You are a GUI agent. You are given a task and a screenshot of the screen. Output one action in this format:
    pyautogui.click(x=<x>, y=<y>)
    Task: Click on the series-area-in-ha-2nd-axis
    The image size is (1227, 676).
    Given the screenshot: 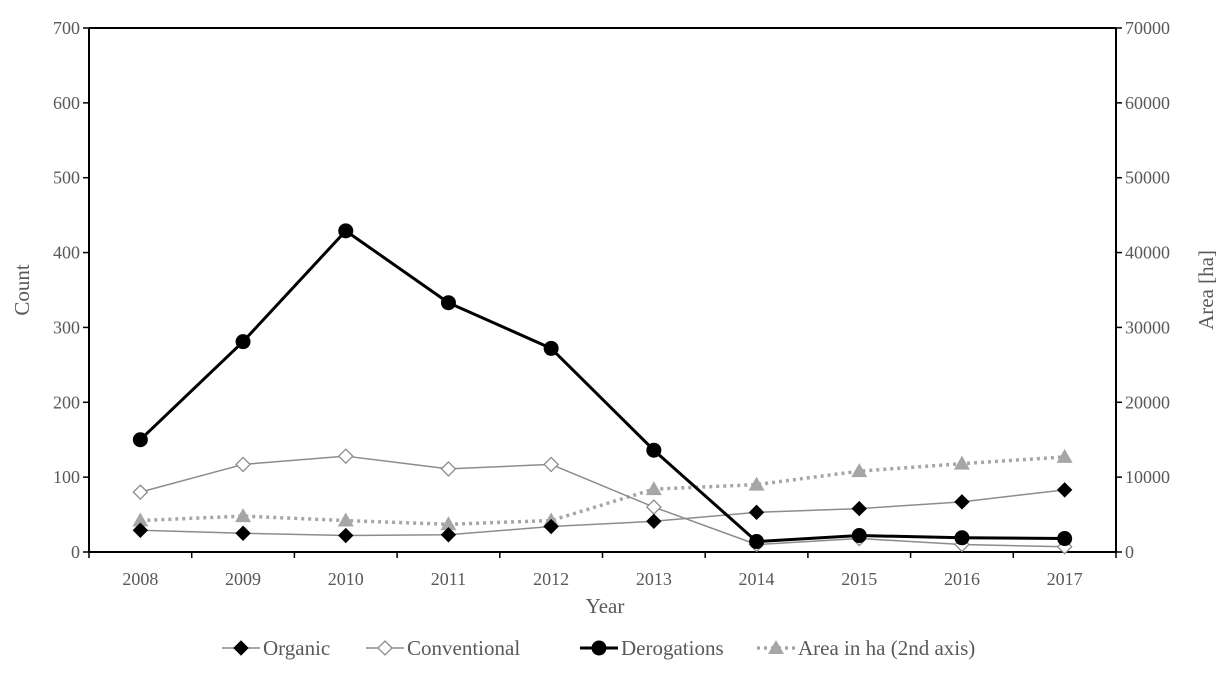 What is the action you would take?
    pyautogui.click(x=602, y=489)
    